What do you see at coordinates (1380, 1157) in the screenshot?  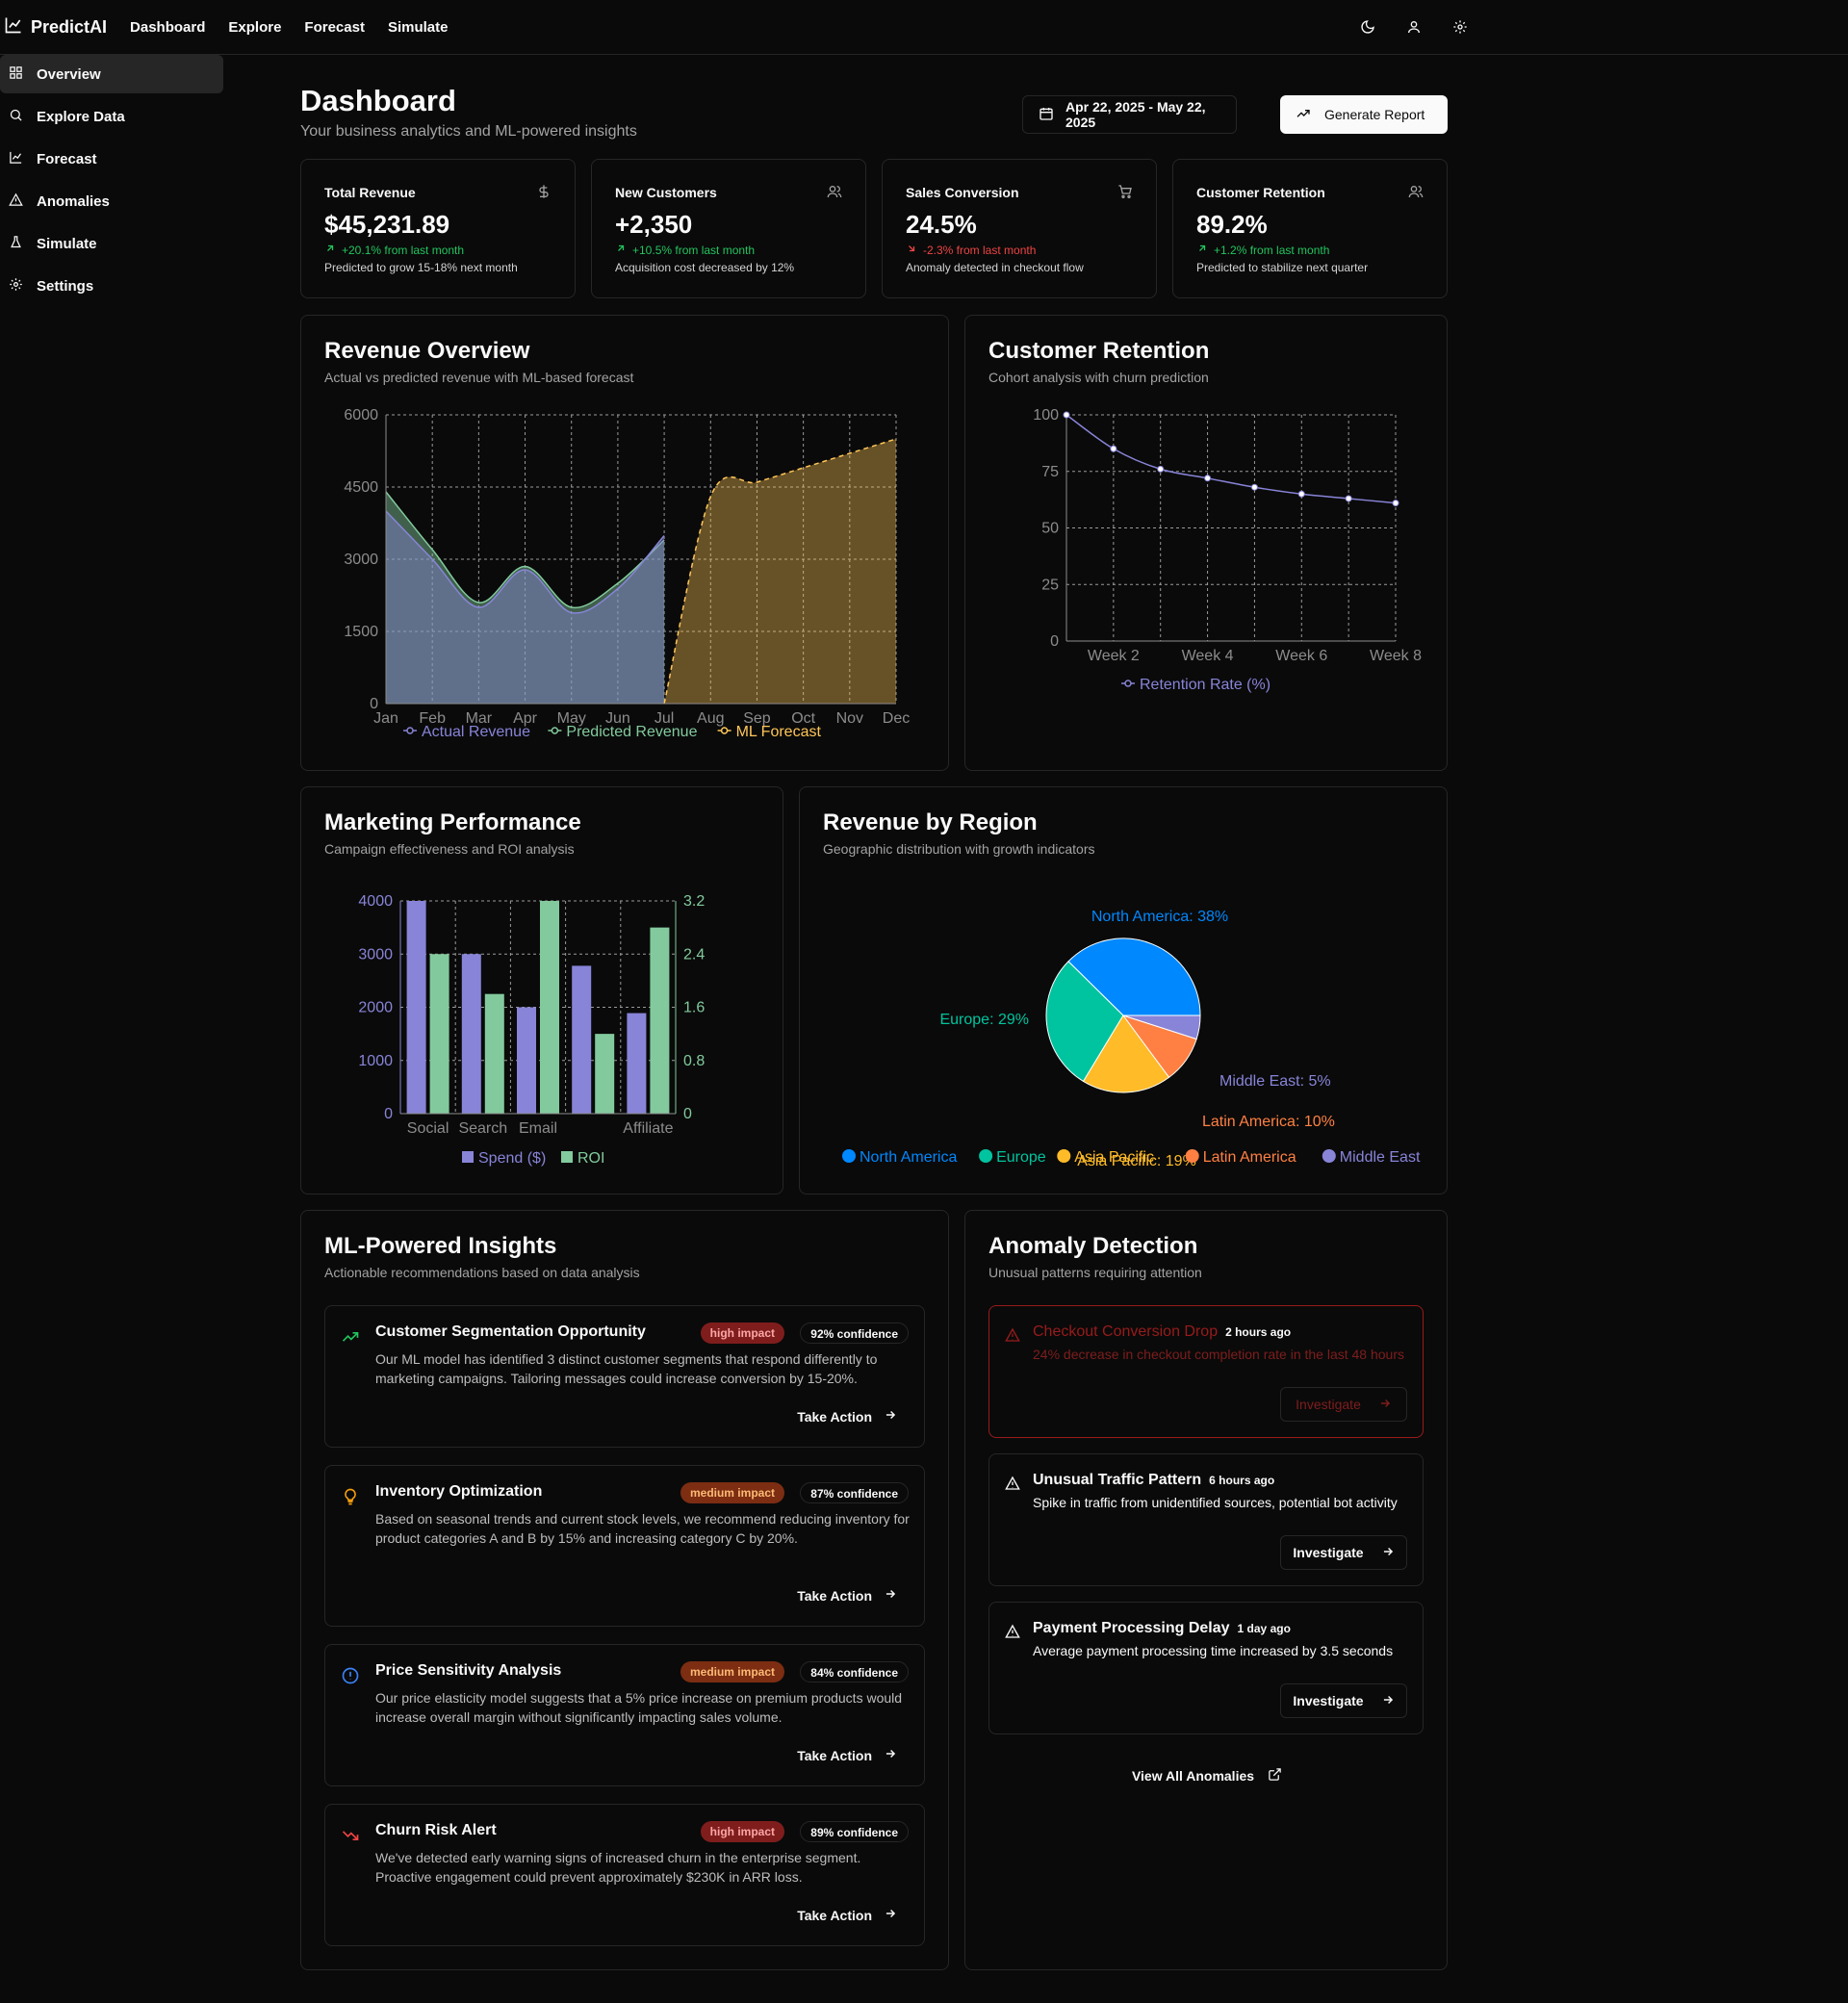 I see `legend-label: Middle East` at bounding box center [1380, 1157].